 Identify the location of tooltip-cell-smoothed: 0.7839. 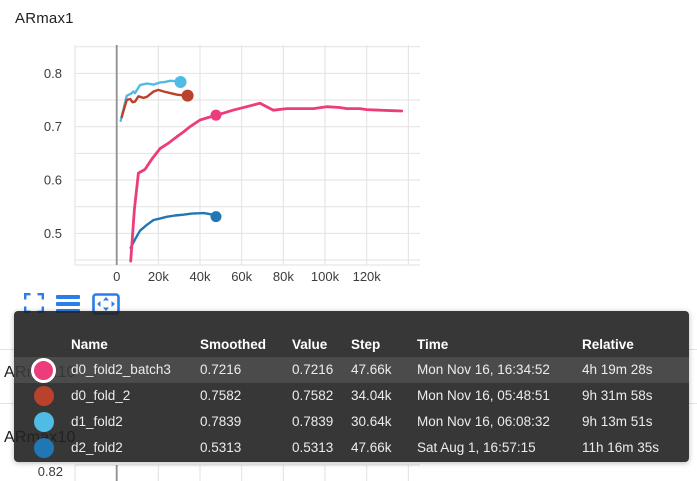
(221, 421).